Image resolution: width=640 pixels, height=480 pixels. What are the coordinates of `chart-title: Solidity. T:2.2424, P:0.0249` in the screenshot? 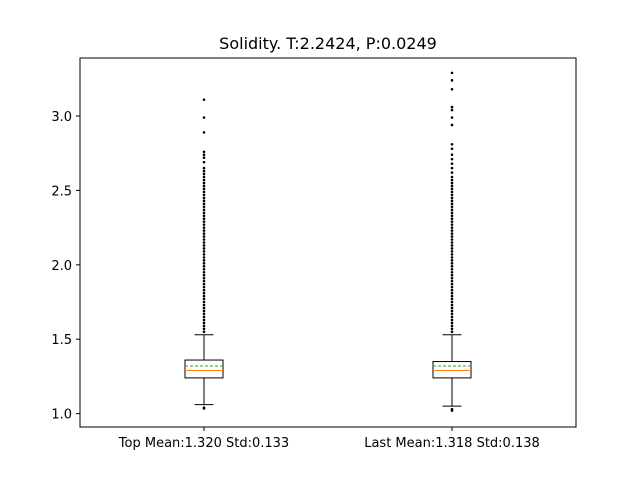 It's located at (328, 43).